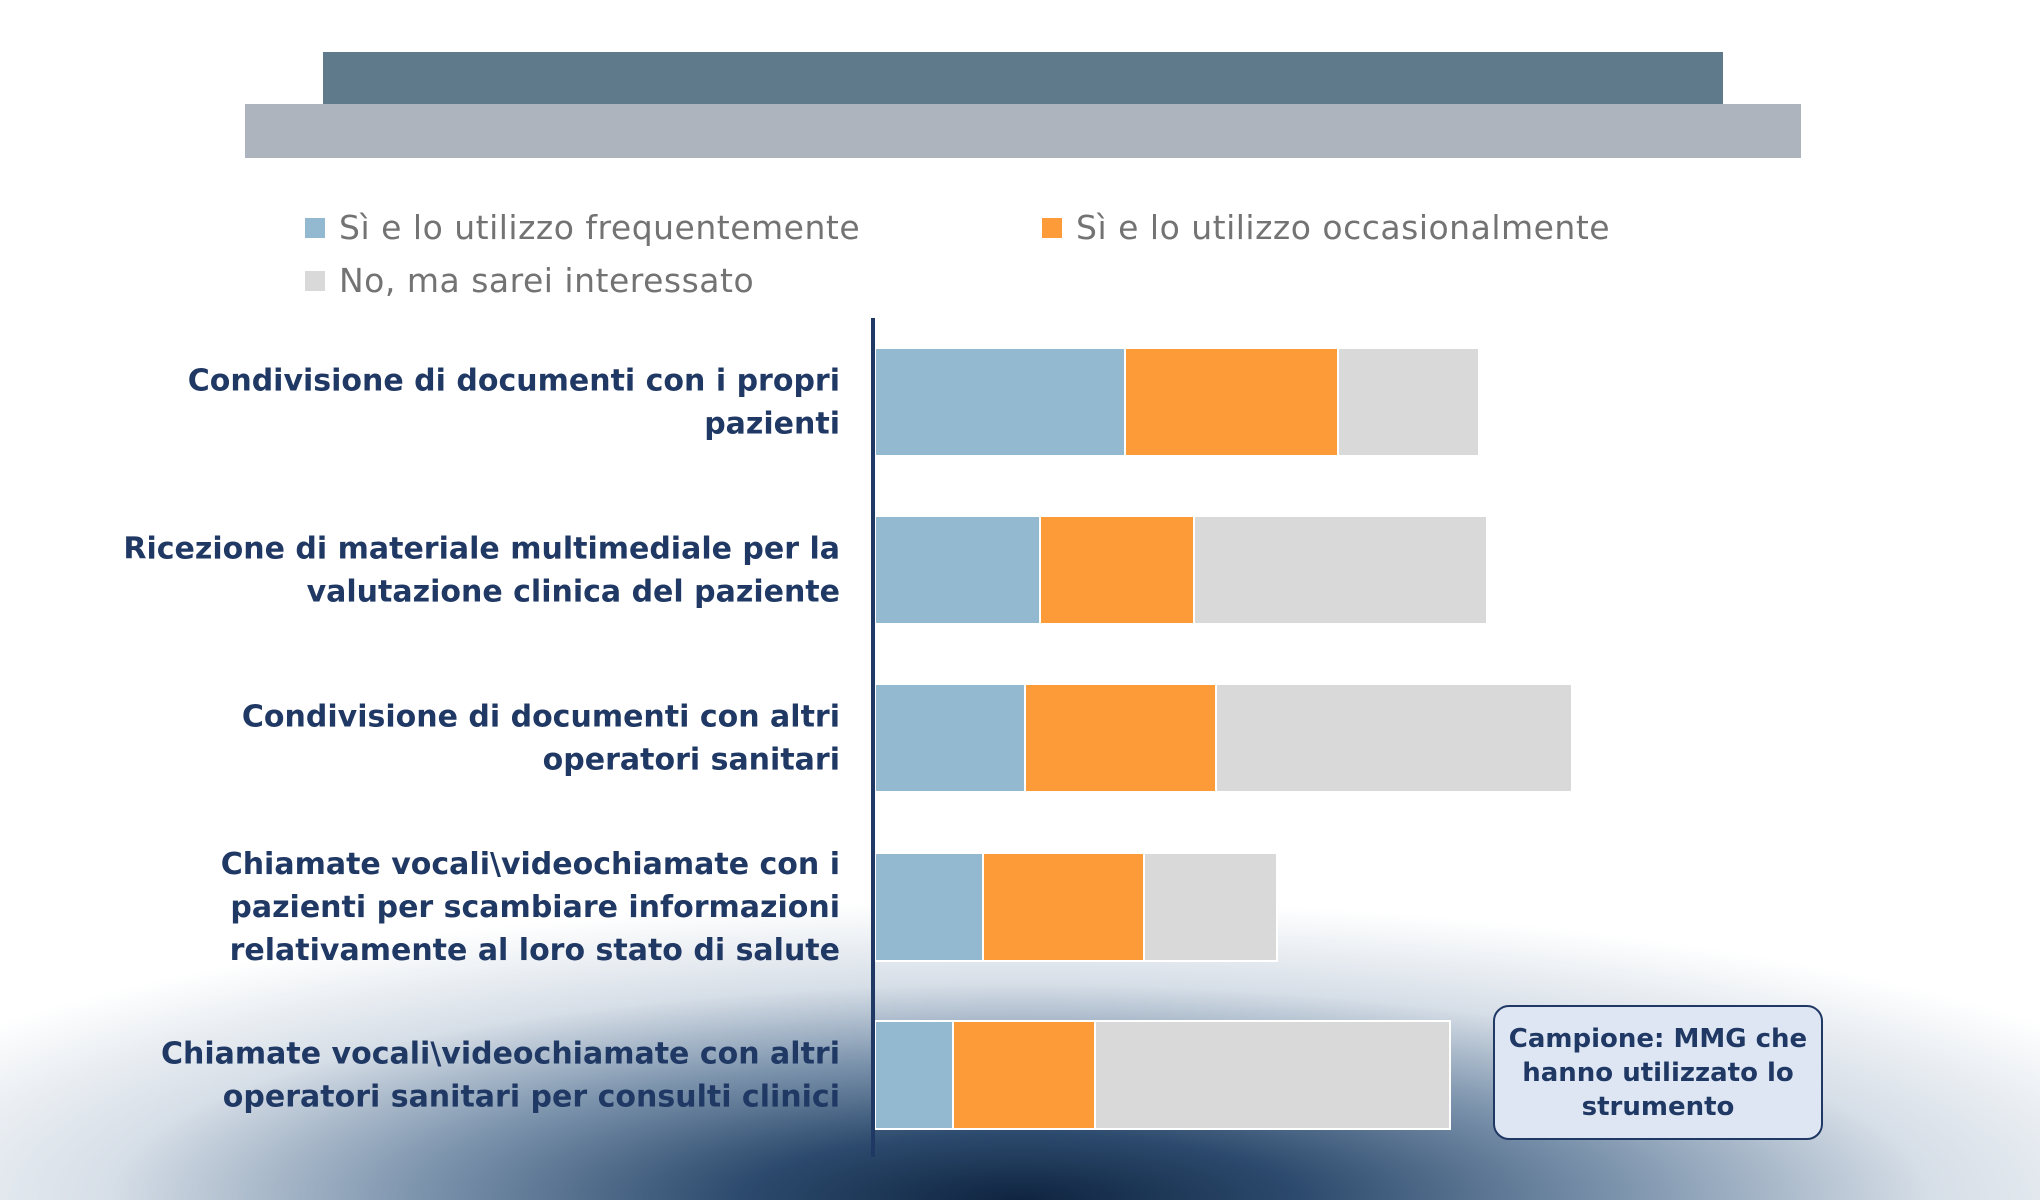 The image size is (2040, 1200). What do you see at coordinates (1023, 78) in the screenshot?
I see `header-banner-top` at bounding box center [1023, 78].